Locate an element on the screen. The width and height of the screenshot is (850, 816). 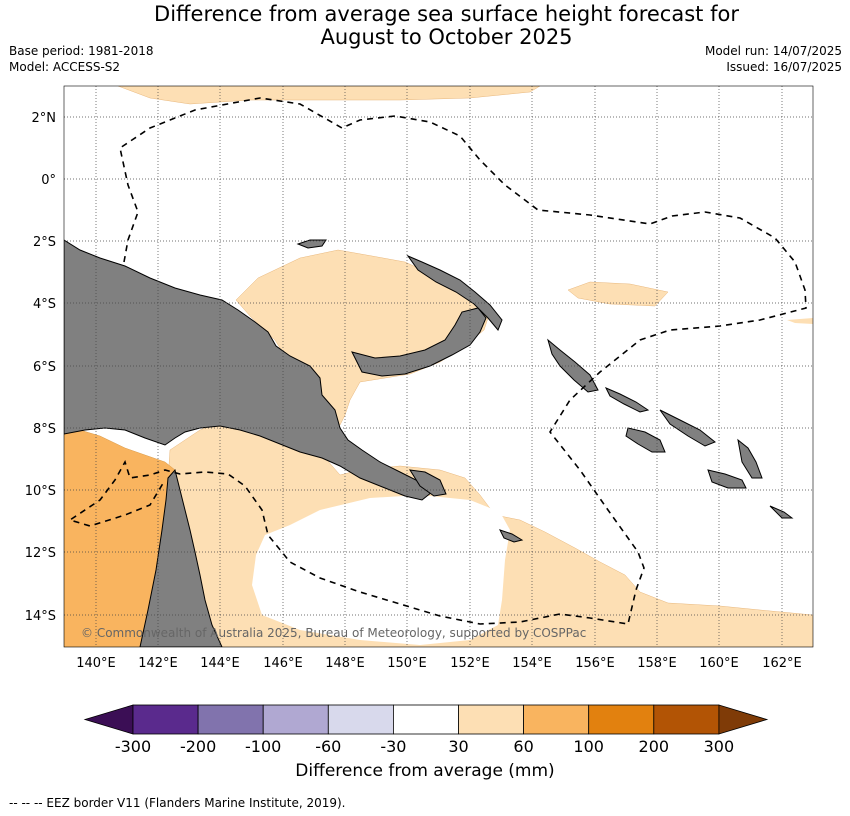
colorbar-tick-label: -60 is located at coordinates (328, 746).